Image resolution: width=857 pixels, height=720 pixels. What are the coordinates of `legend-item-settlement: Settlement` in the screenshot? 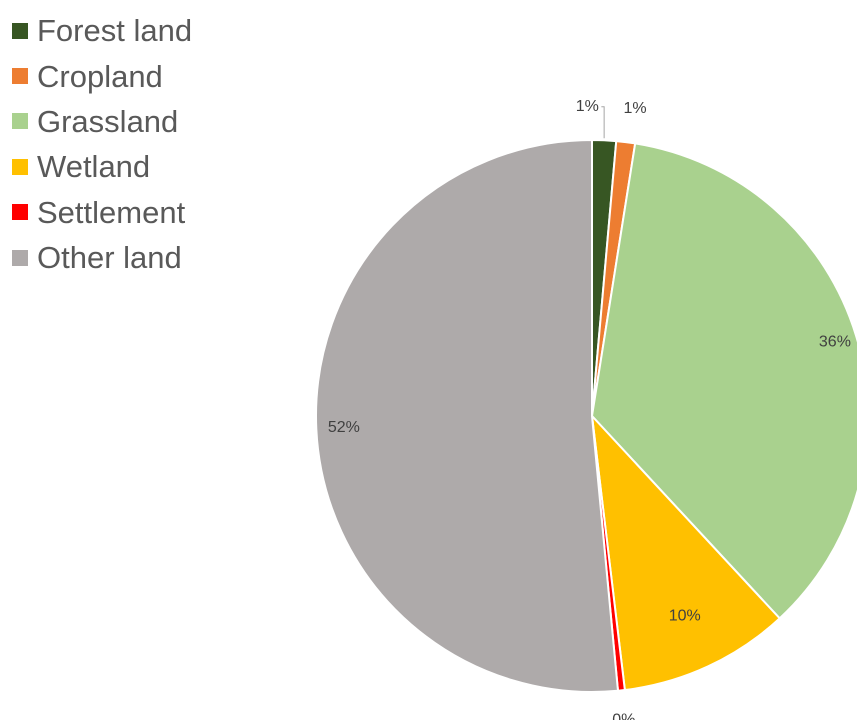 It's located at (102, 212).